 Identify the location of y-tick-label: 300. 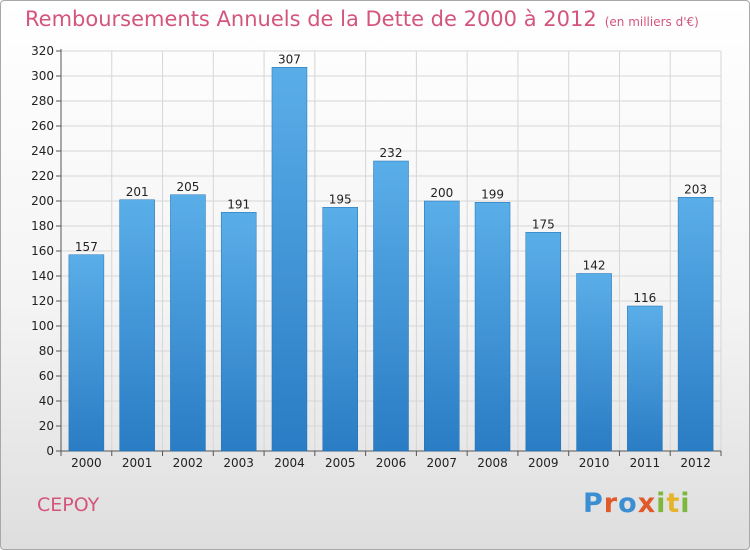
(42, 76).